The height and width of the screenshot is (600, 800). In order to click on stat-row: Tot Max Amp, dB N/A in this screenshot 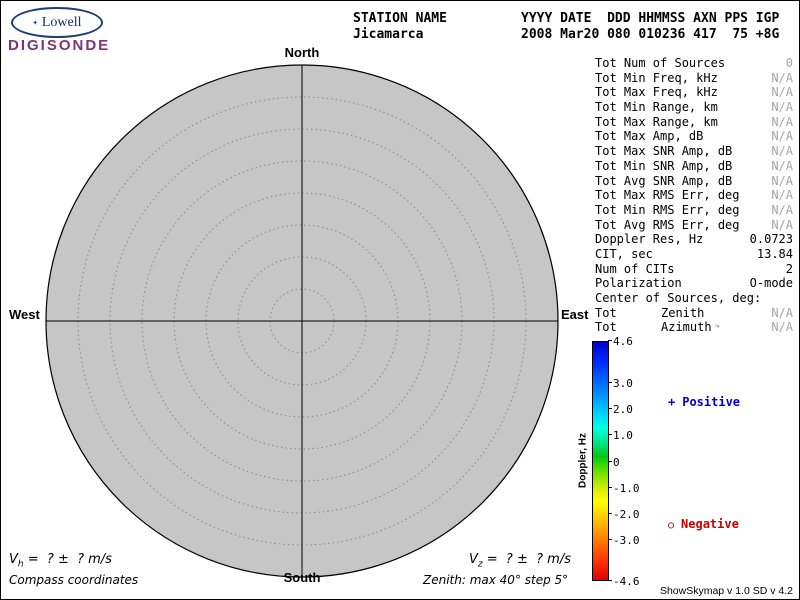, I will do `click(694, 136)`.